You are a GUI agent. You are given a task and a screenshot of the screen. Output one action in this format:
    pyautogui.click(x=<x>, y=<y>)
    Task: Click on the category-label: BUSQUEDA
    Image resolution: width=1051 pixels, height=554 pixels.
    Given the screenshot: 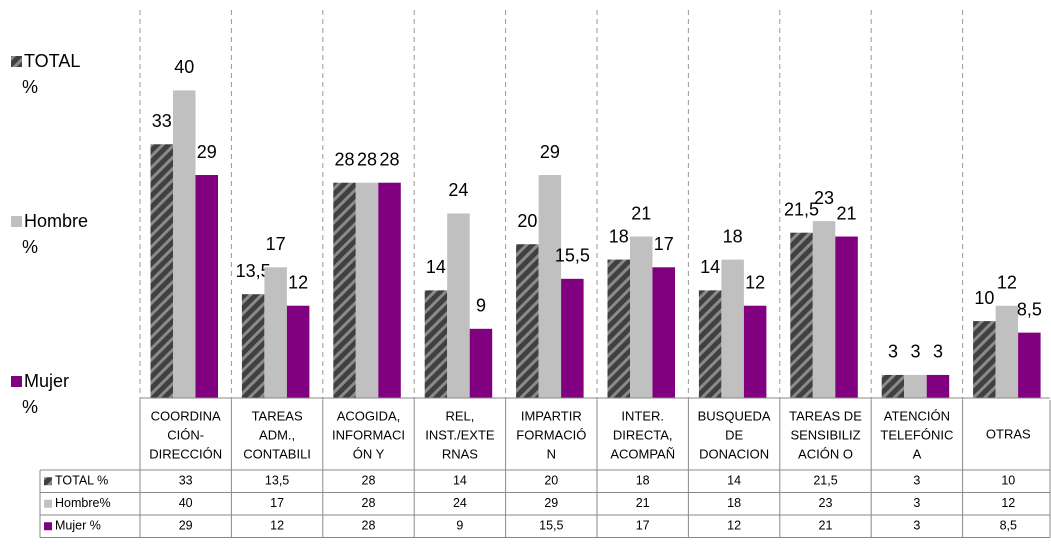 What is the action you would take?
    pyautogui.click(x=734, y=415)
    